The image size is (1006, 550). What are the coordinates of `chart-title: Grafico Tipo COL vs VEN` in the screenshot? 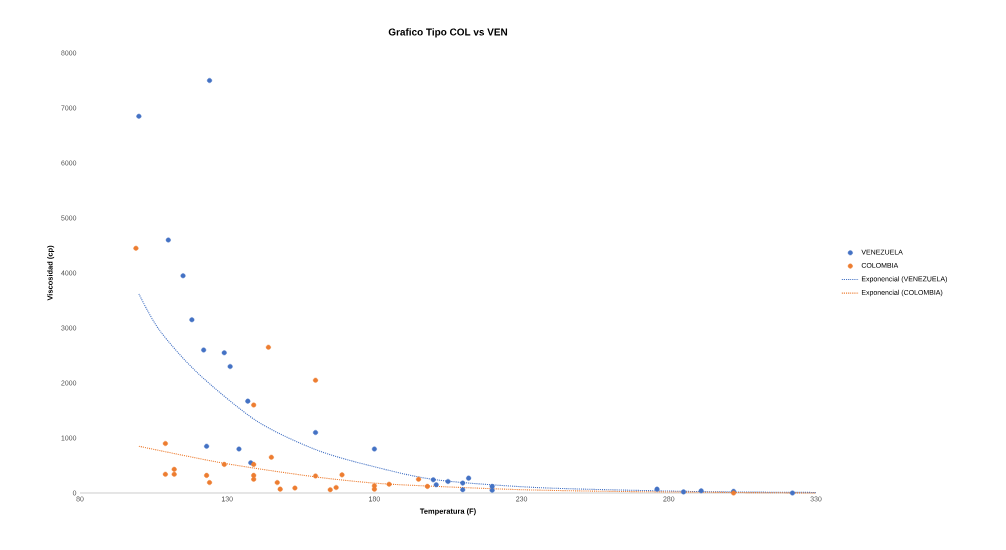 It's located at (448, 33).